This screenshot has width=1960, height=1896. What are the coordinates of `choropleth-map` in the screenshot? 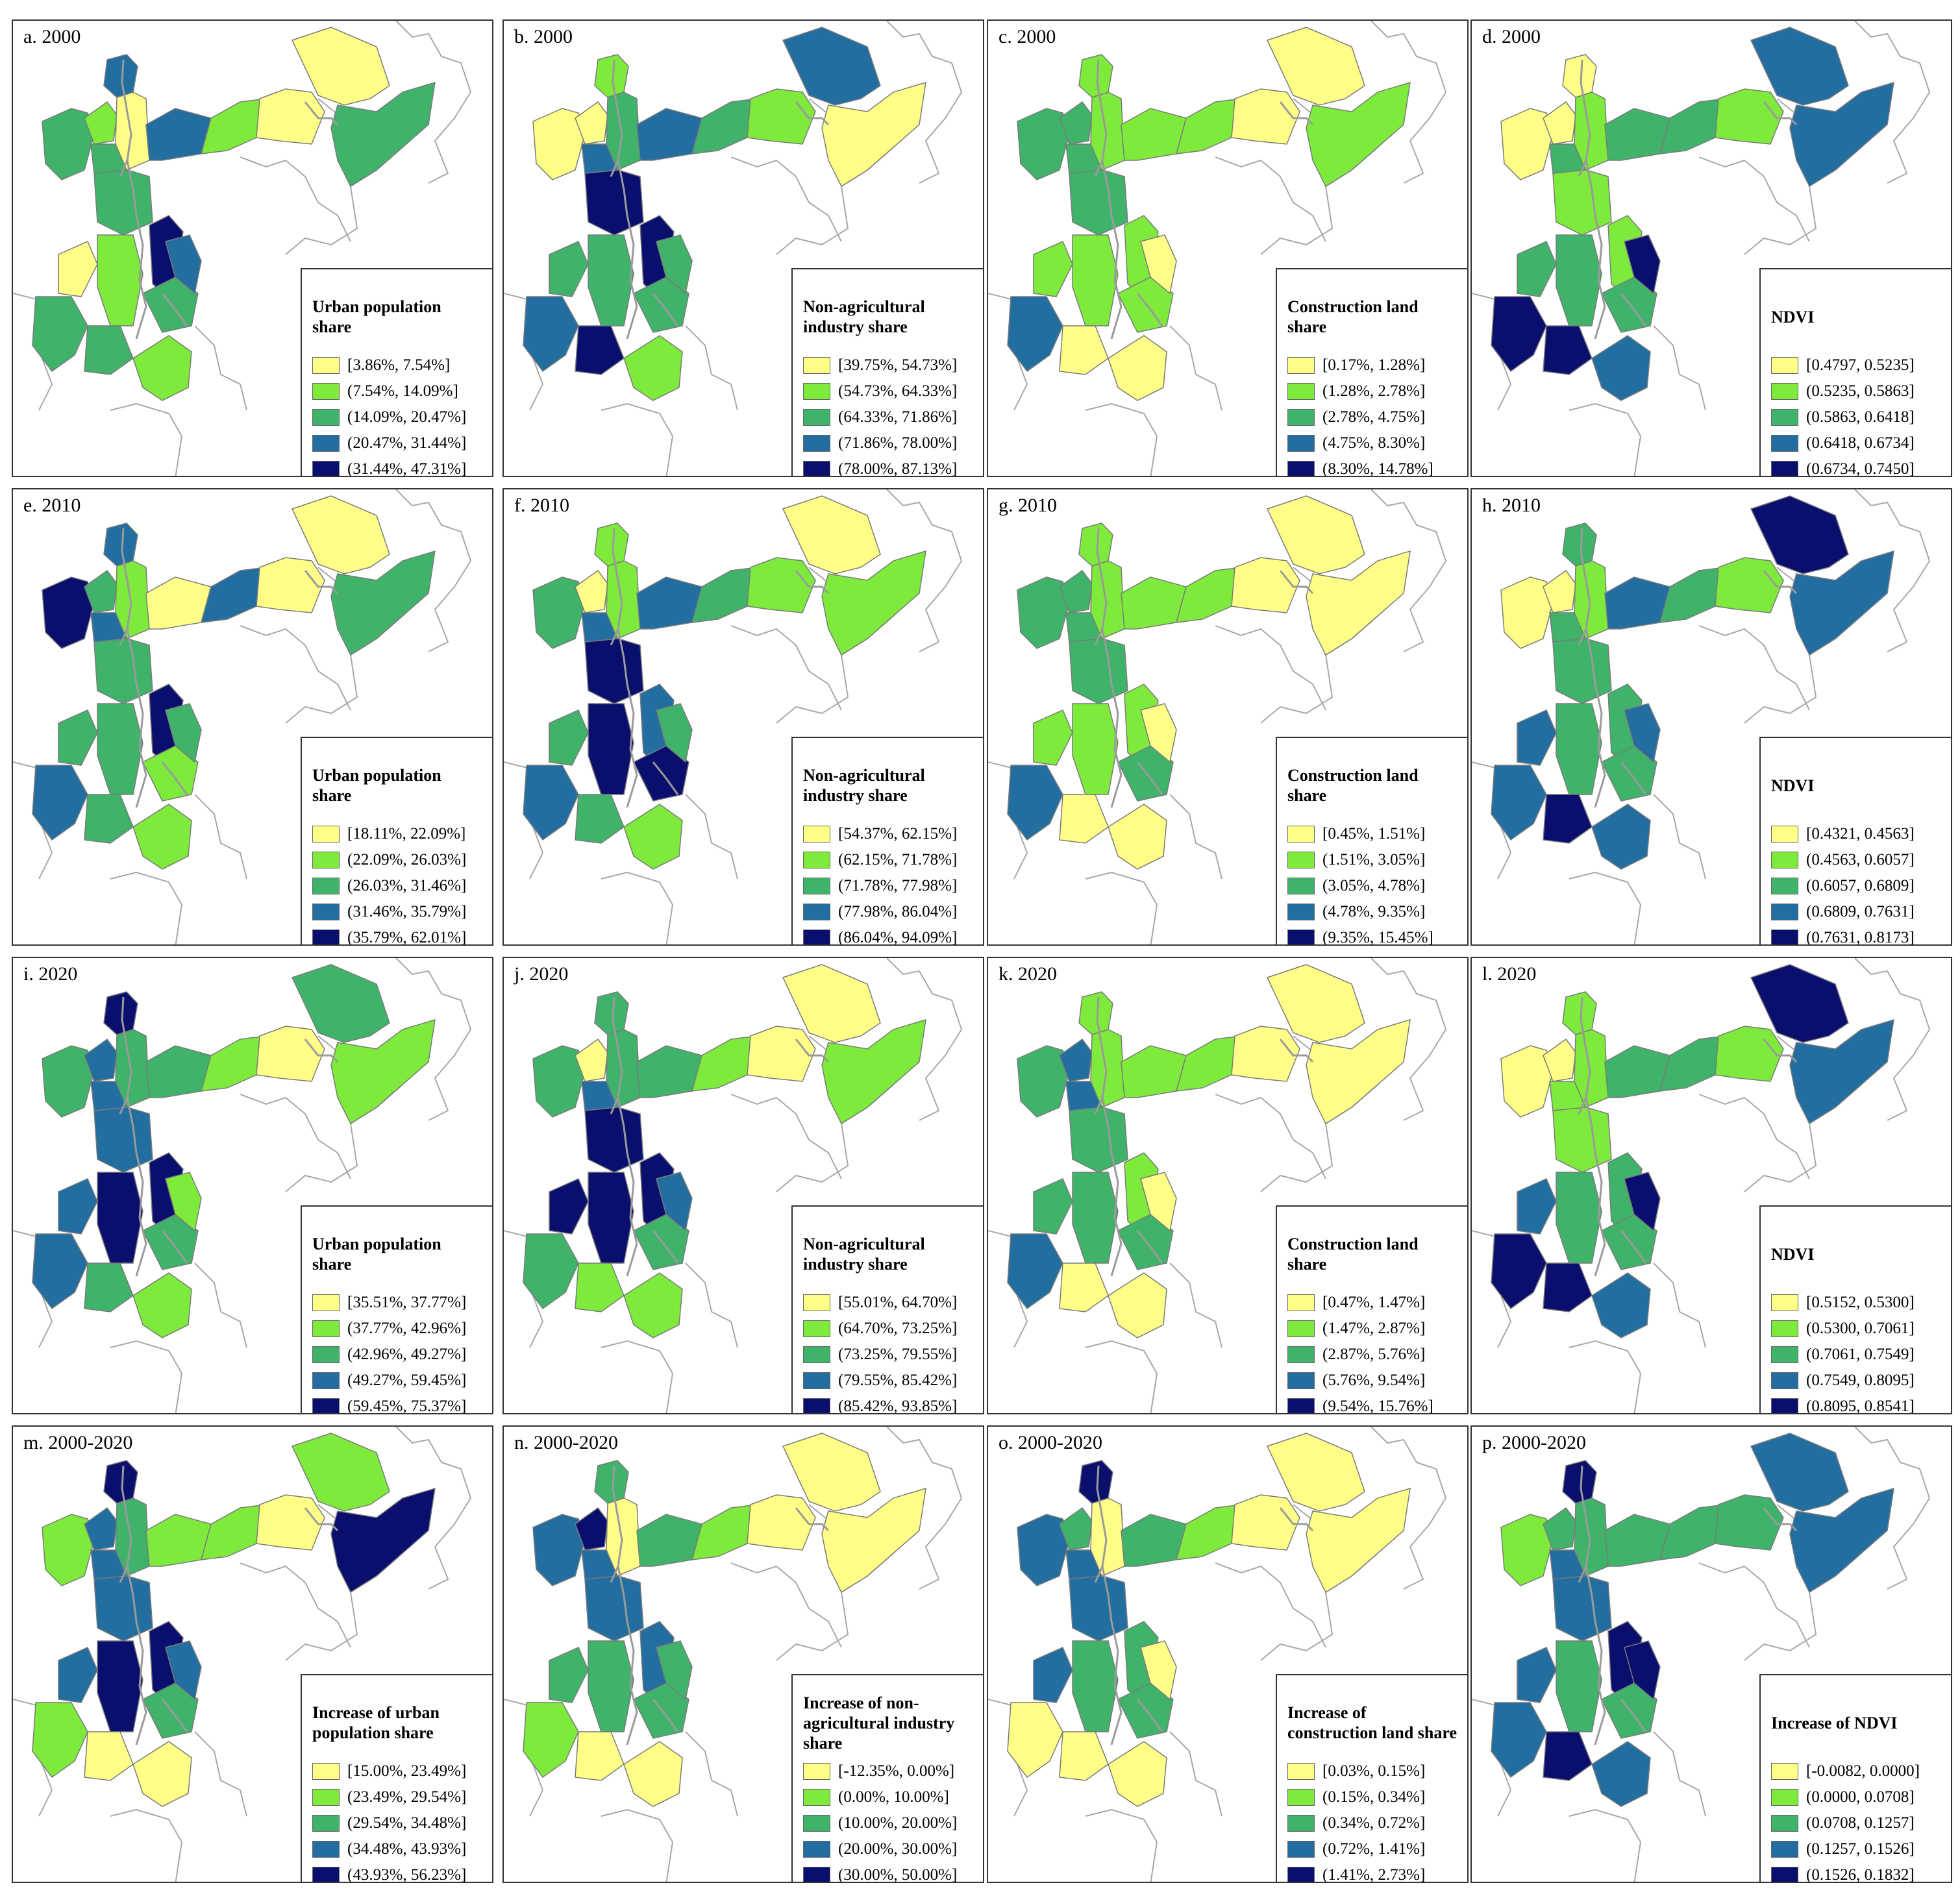 It's located at (1701, 248).